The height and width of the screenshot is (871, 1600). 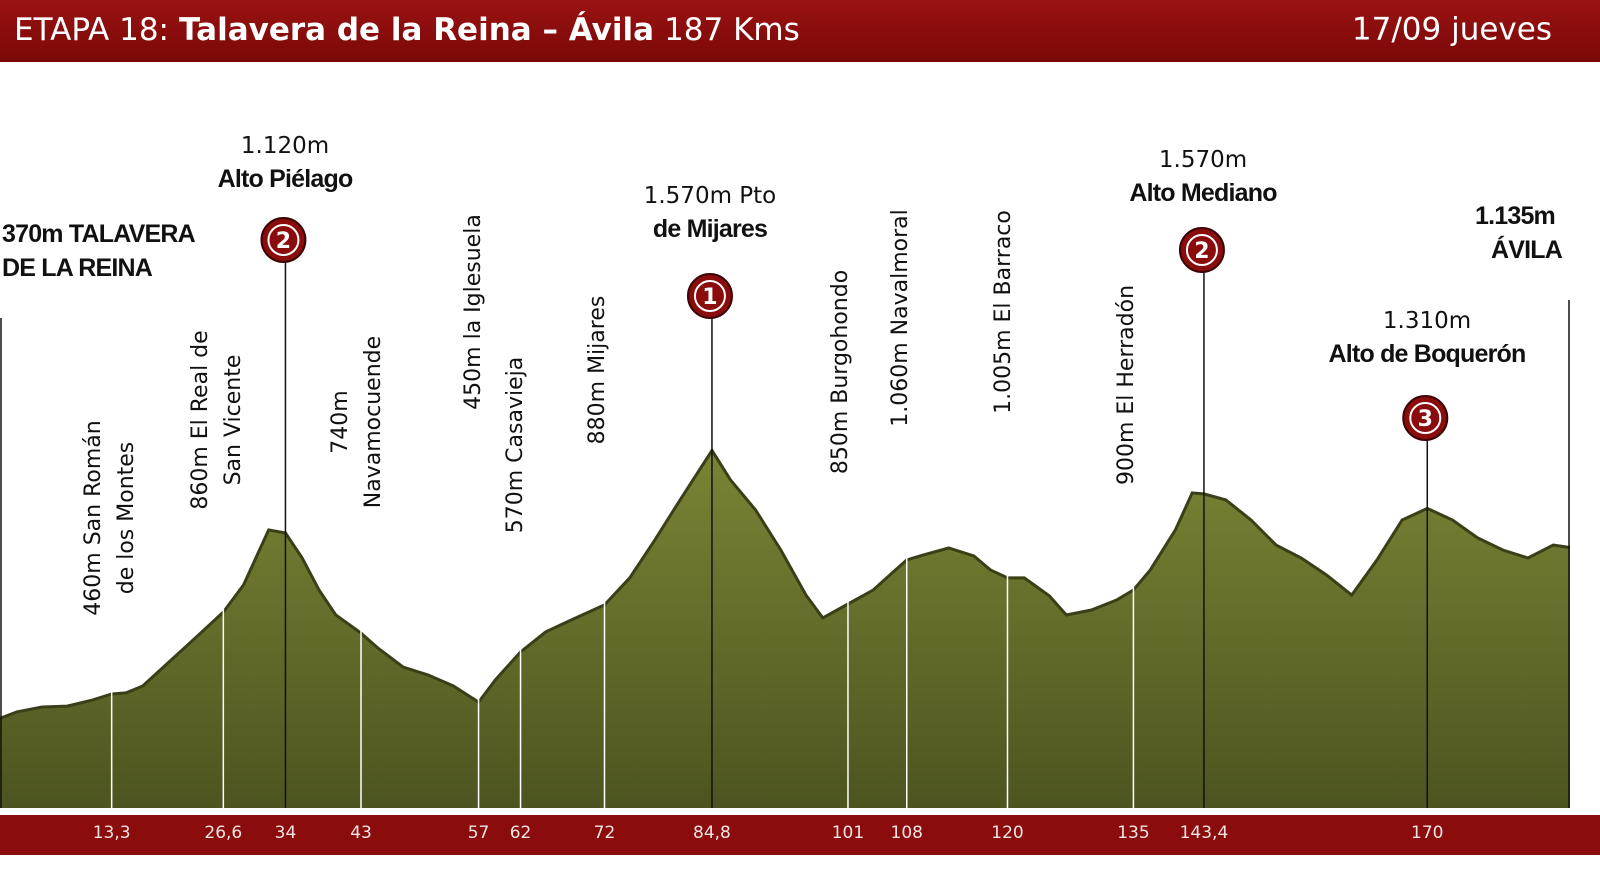 I want to click on category-number: 1, so click(x=709, y=297).